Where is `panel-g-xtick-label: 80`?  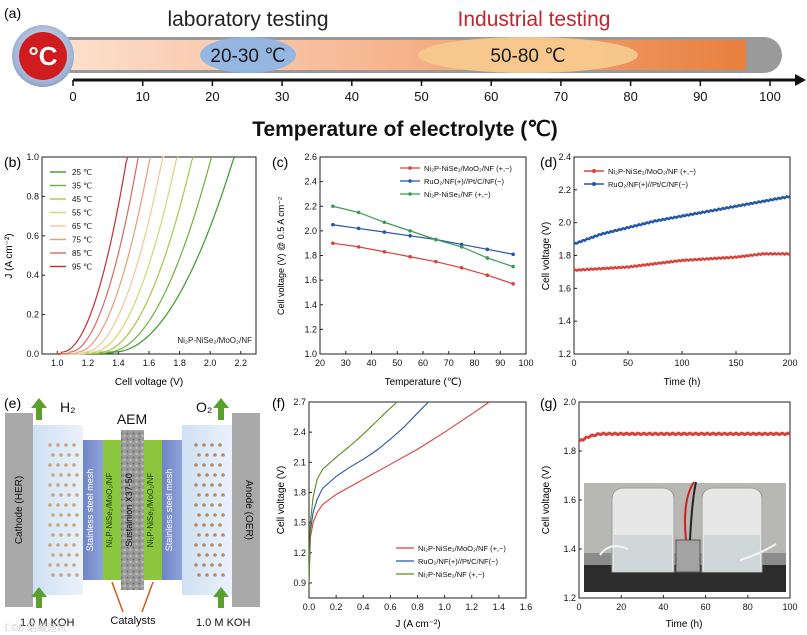
panel-g-xtick-label: 80 is located at coordinates (748, 607).